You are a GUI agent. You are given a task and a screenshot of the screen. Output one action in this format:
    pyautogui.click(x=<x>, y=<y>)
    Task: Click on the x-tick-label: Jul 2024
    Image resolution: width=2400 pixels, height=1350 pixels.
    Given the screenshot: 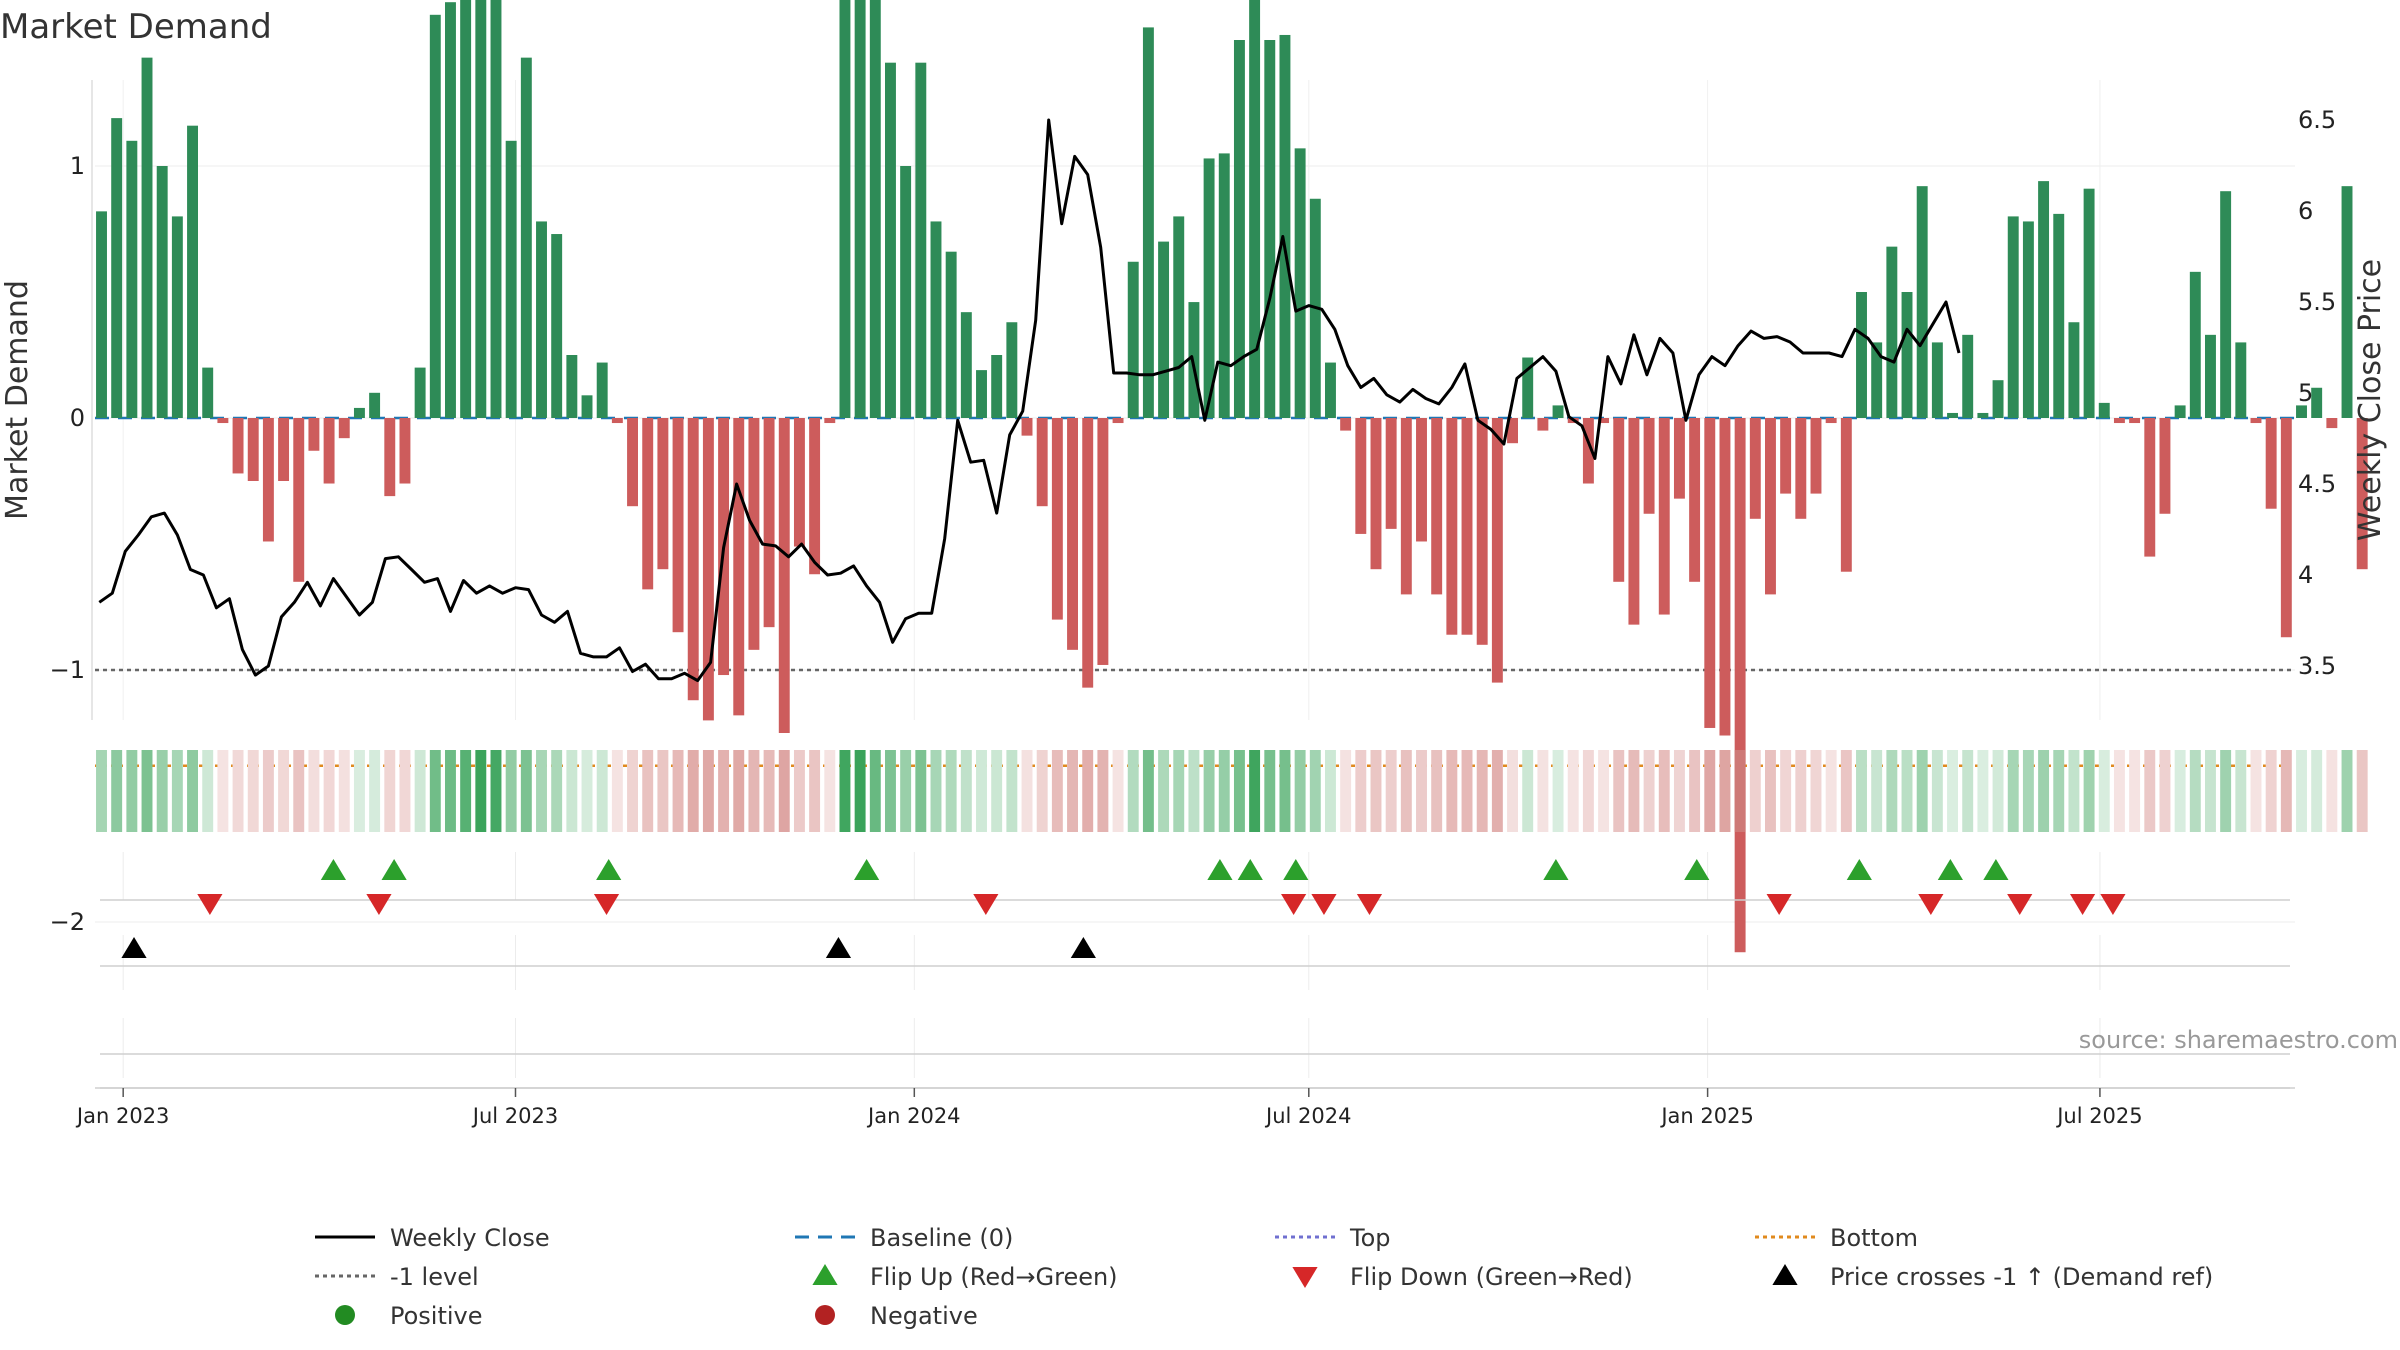 What is the action you would take?
    pyautogui.click(x=1307, y=1116)
    